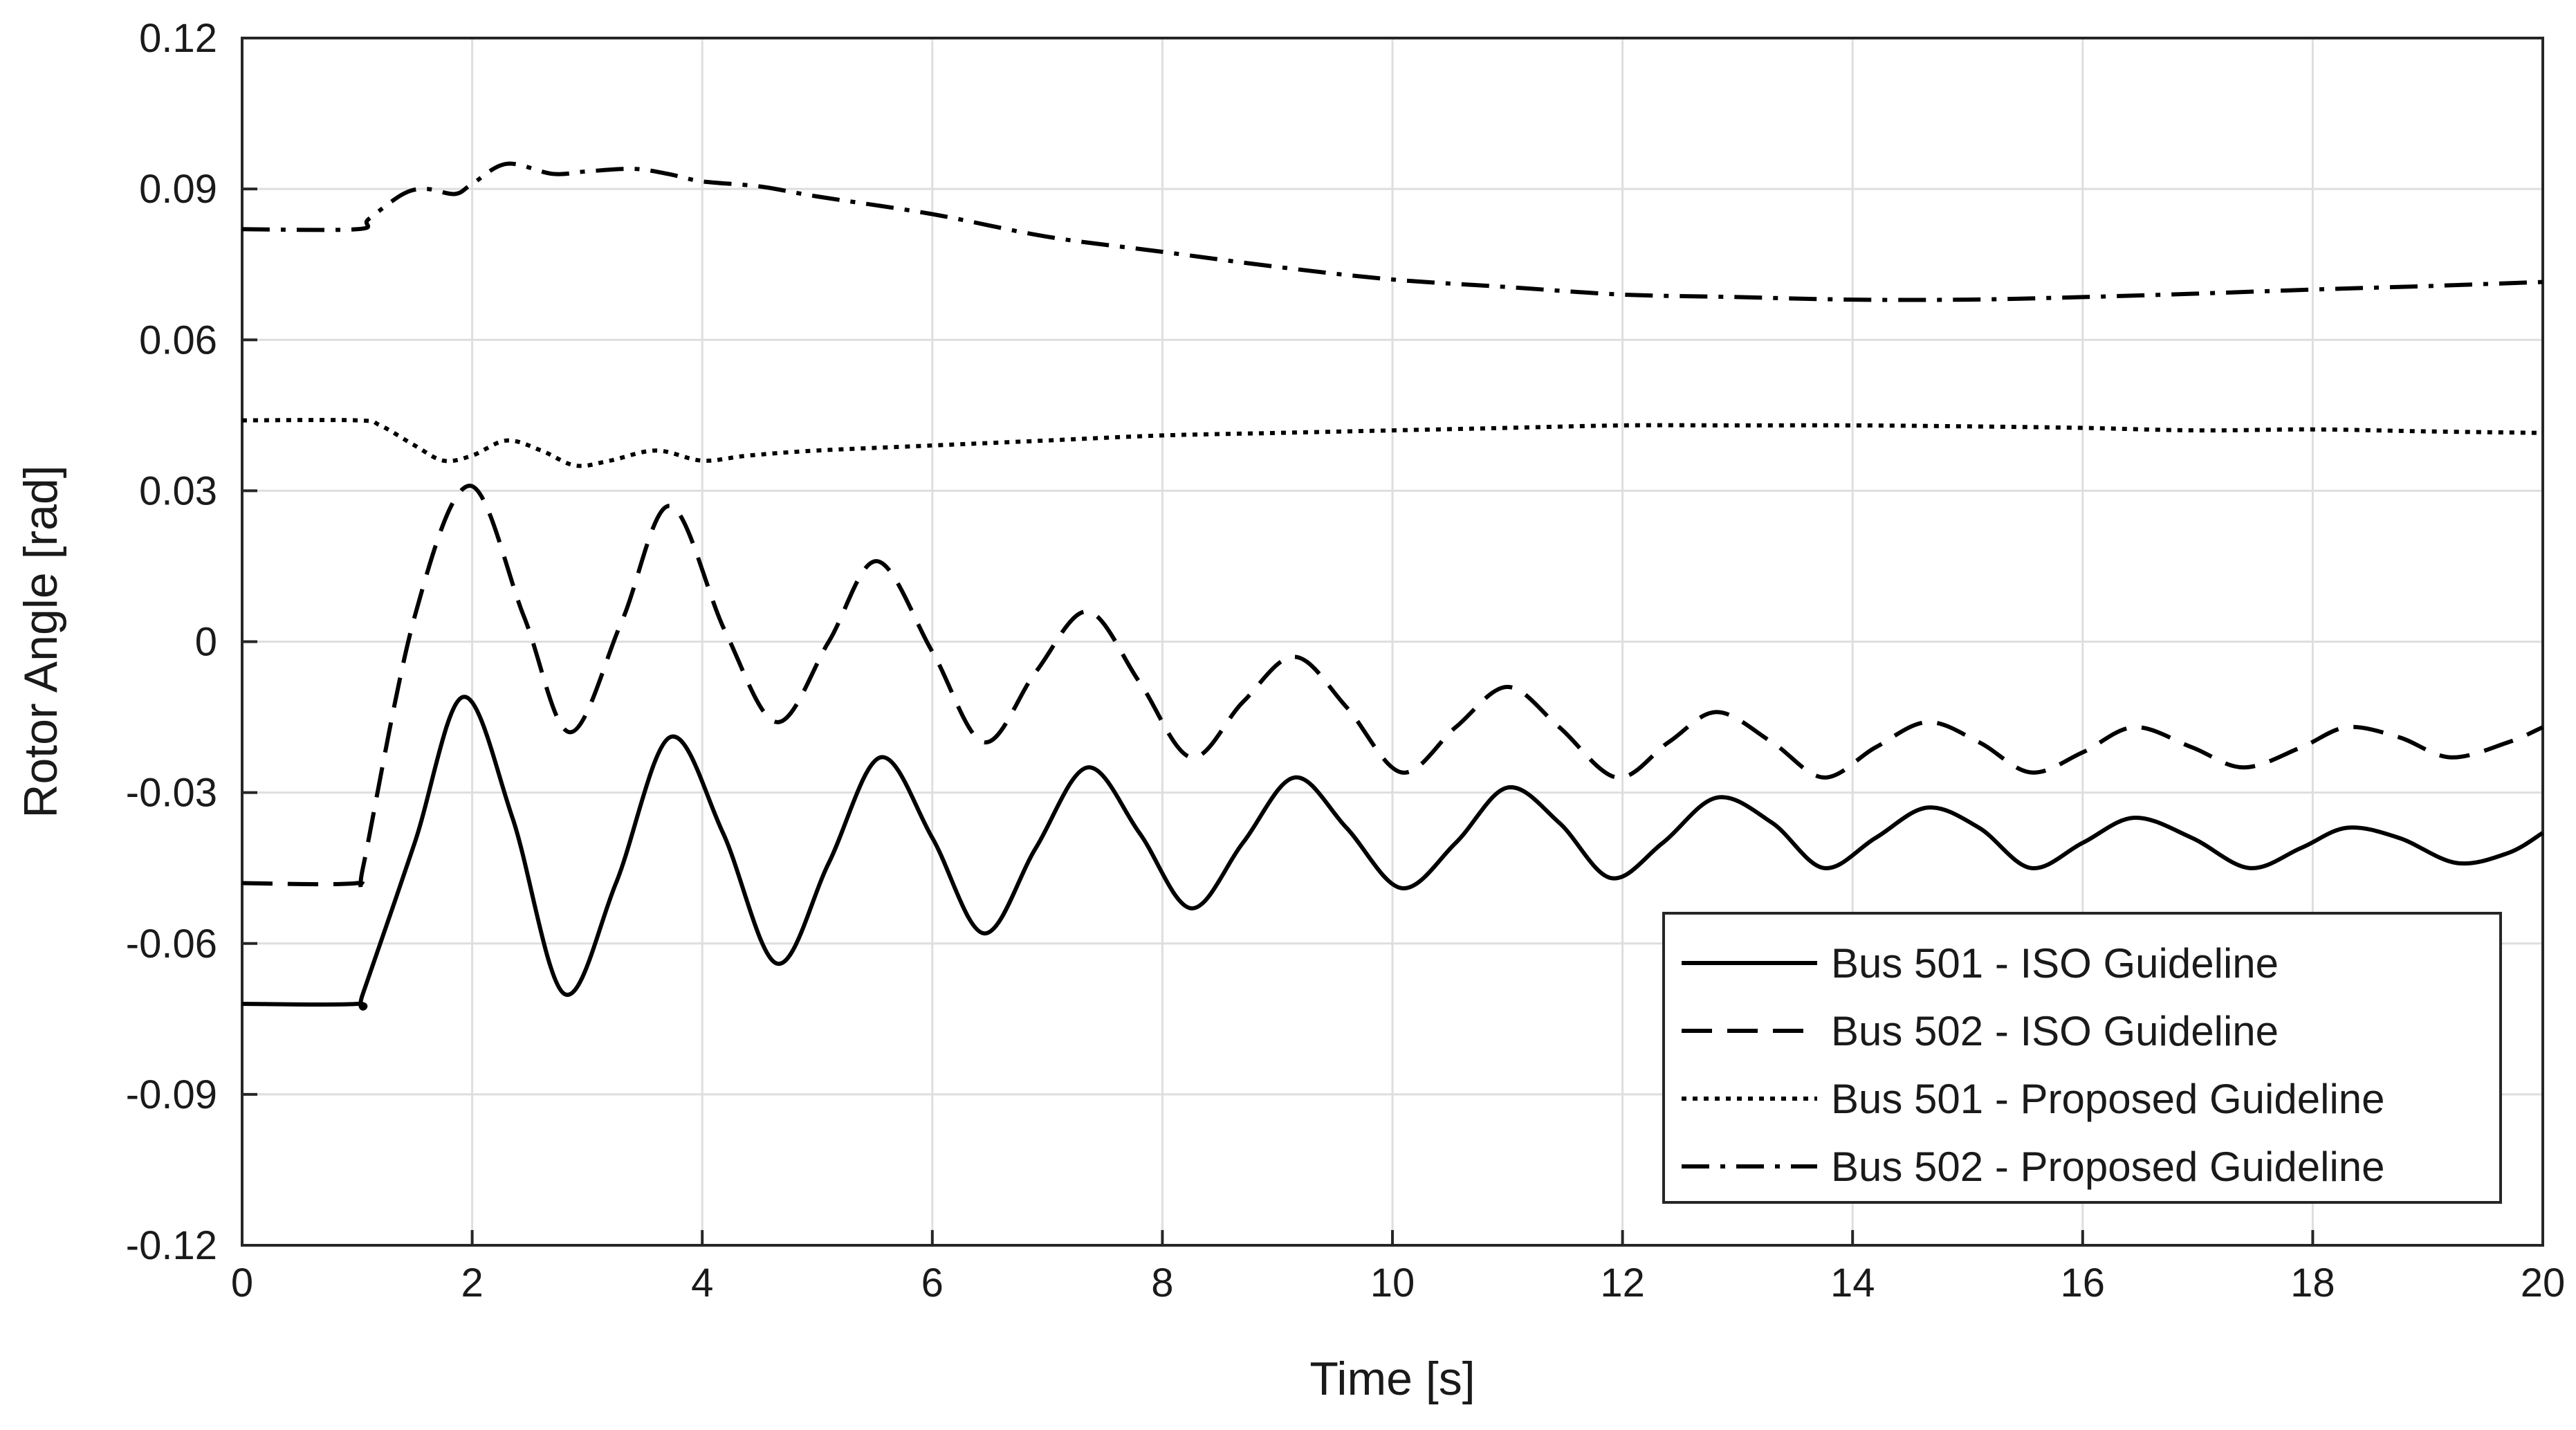 Image resolution: width=2576 pixels, height=1430 pixels. I want to click on y-tick-label: -0.12, so click(171, 1245).